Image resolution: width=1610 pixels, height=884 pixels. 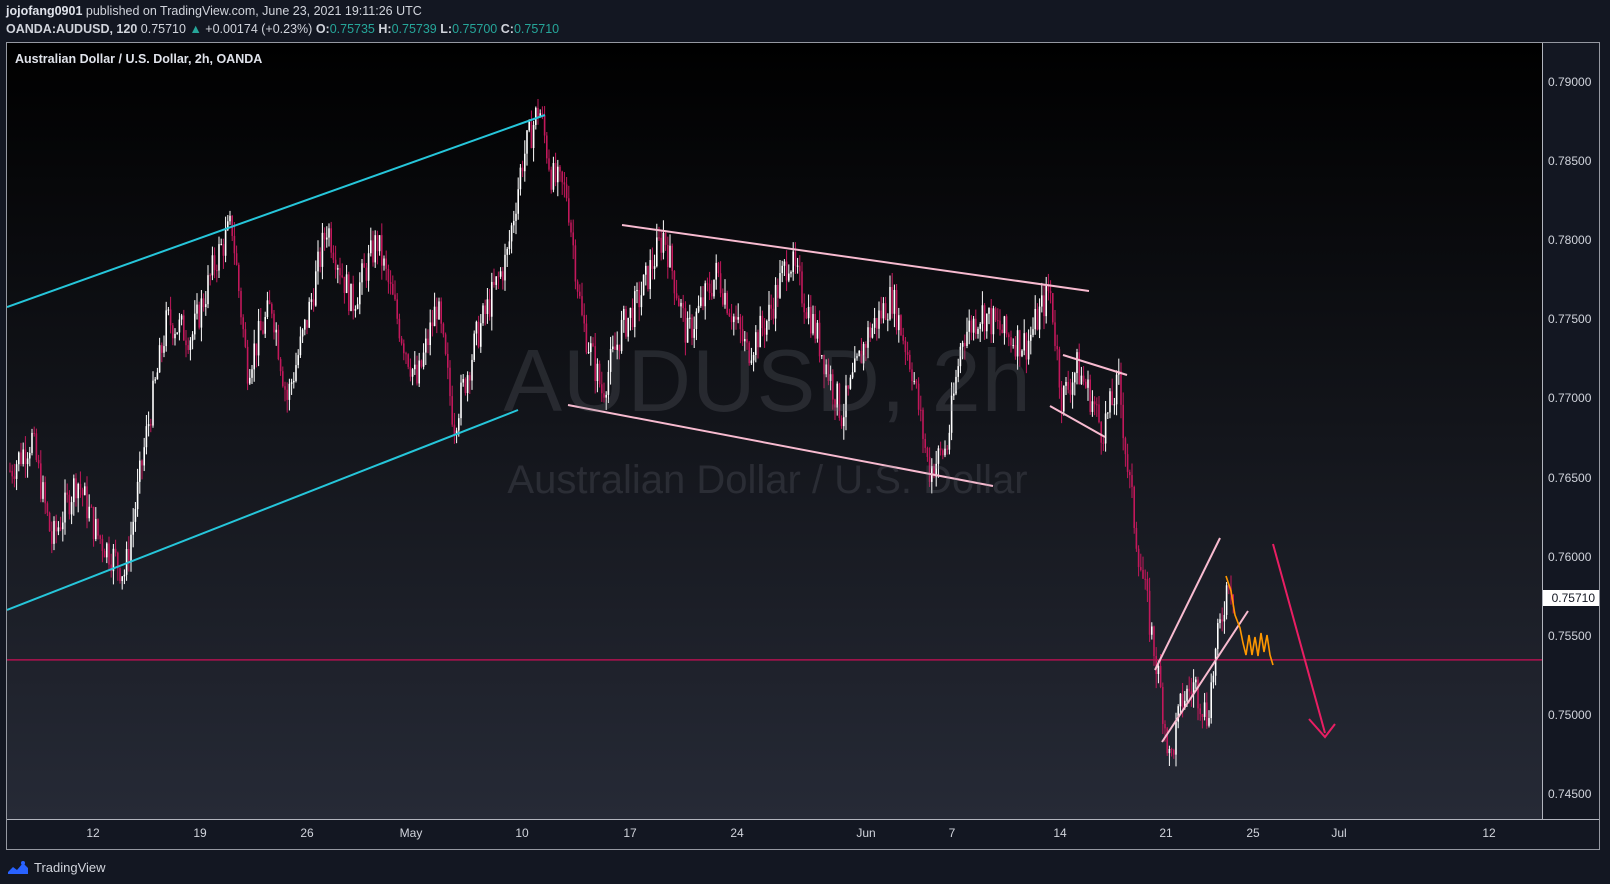 What do you see at coordinates (1249, 620) in the screenshot?
I see `projection-path` at bounding box center [1249, 620].